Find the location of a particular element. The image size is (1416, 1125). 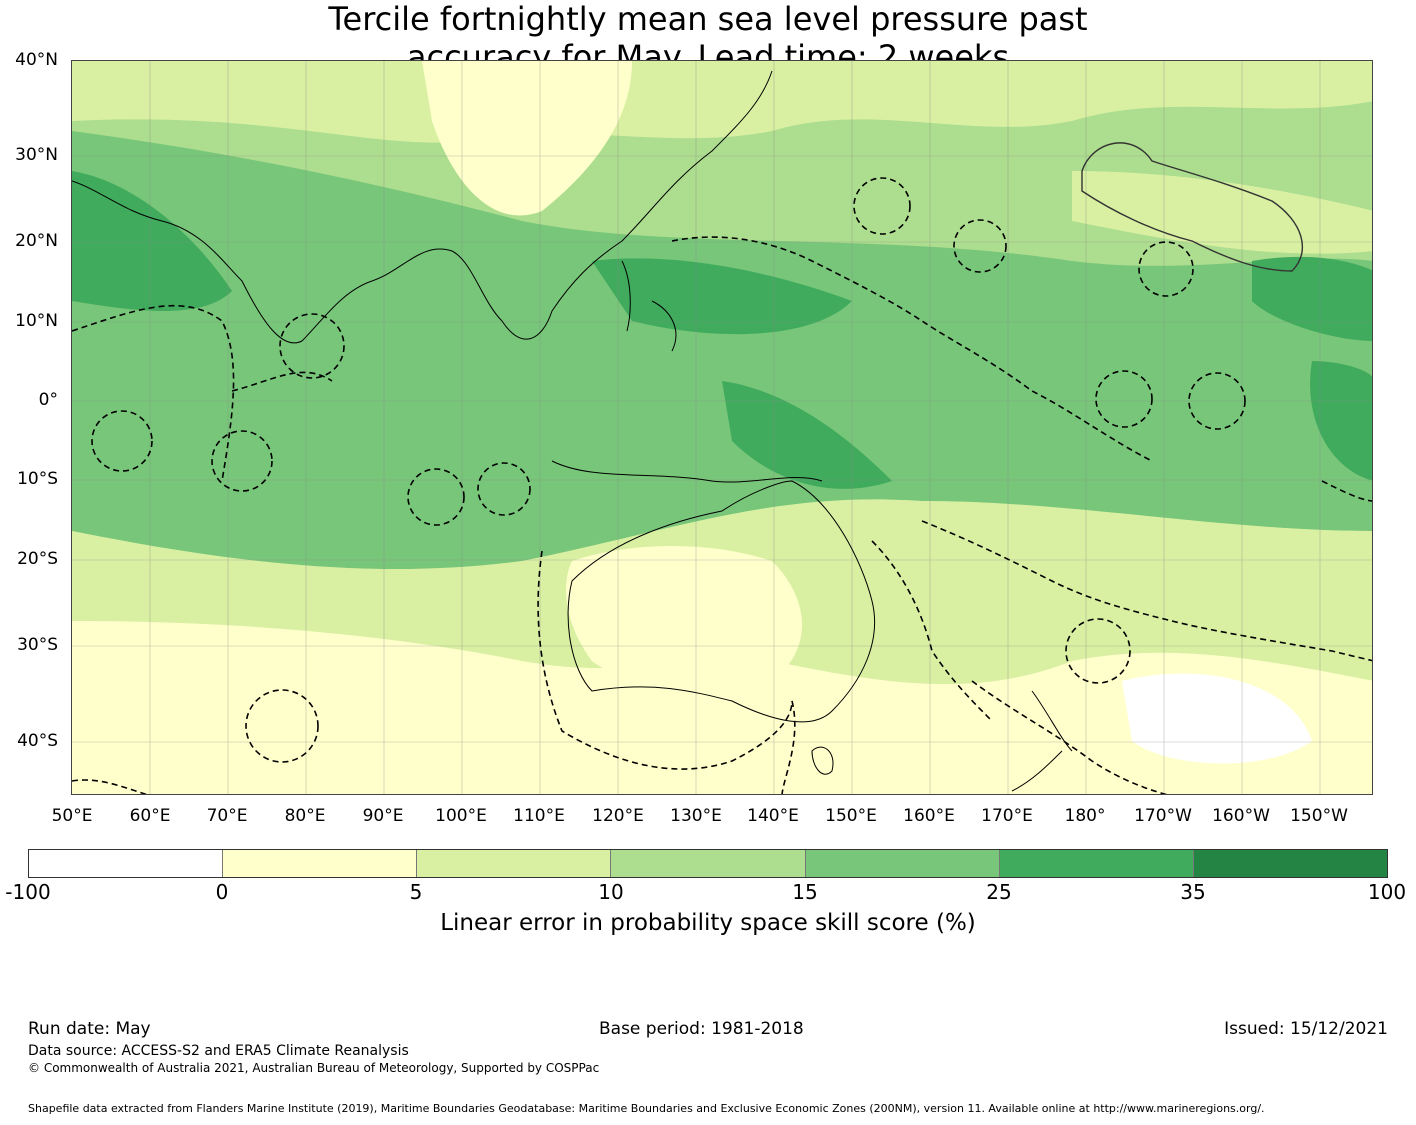

eez-amsterdam is located at coordinates (282, 726).